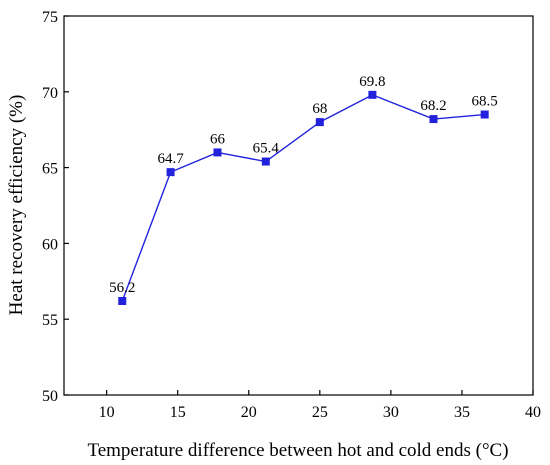 This screenshot has width=550, height=465. What do you see at coordinates (50, 169) in the screenshot?
I see `y-tick-label: 65` at bounding box center [50, 169].